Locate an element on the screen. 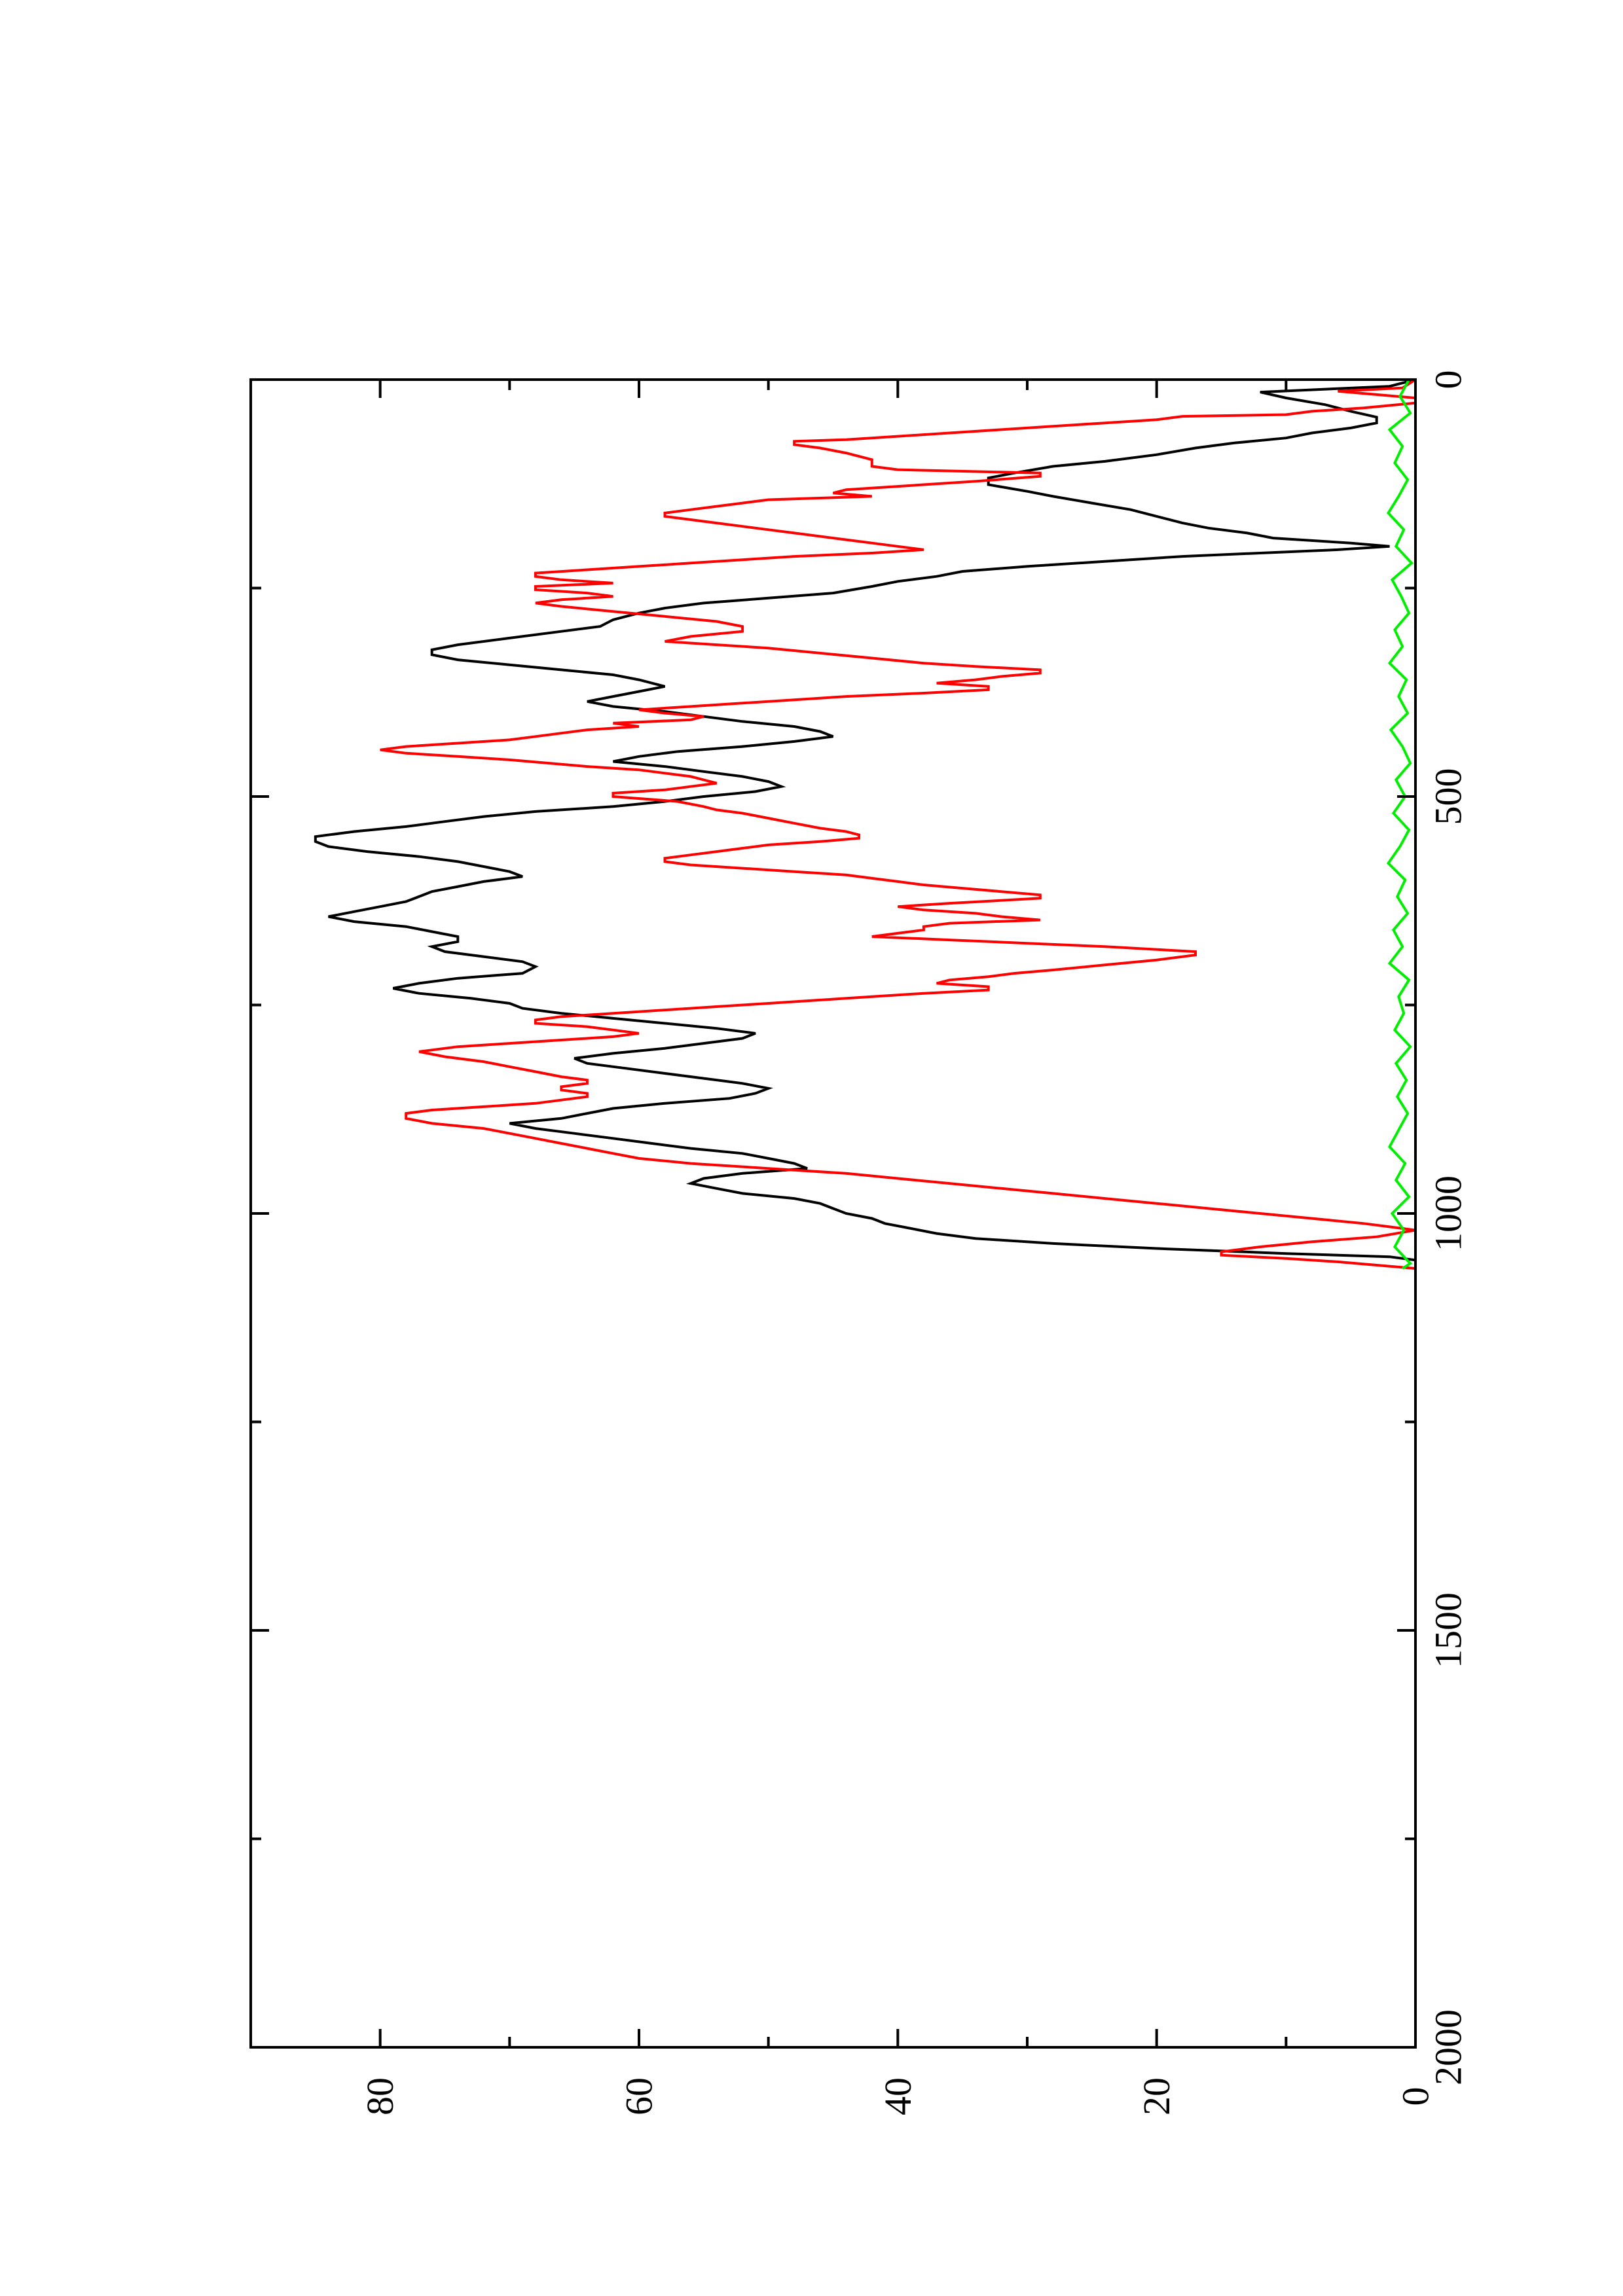  x-tick-label: 0 is located at coordinates (1448, 379).